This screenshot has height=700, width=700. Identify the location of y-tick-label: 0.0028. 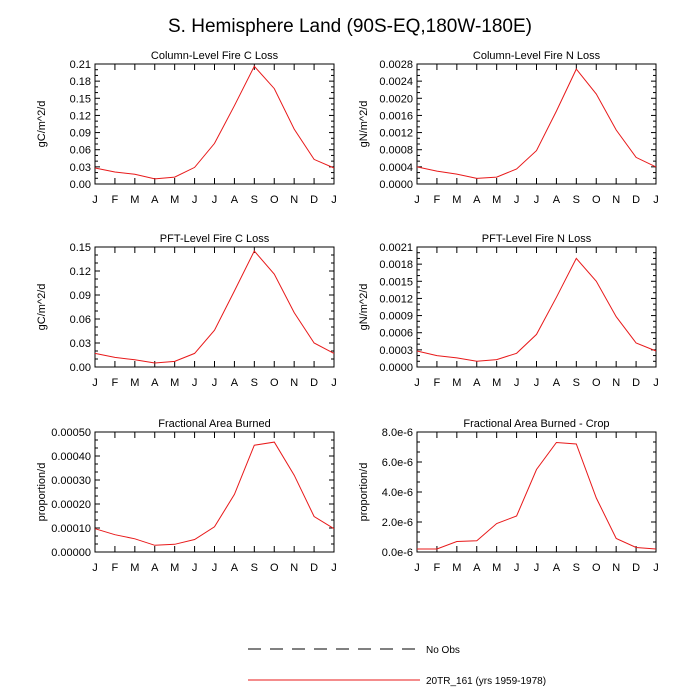
(396, 65).